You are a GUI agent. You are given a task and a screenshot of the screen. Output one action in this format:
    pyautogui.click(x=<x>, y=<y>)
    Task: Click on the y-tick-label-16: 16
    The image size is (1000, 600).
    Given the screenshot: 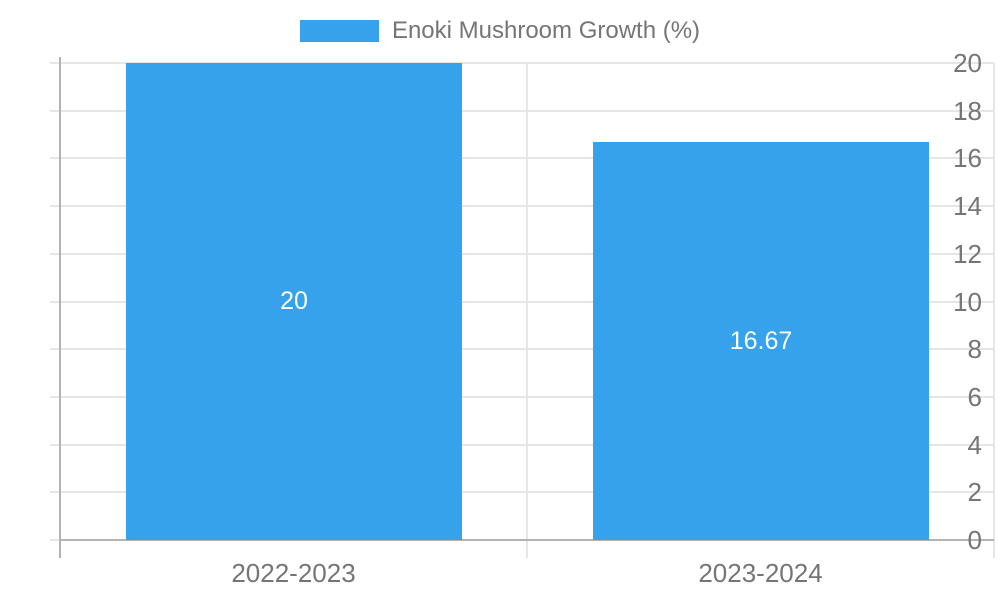 What is the action you would take?
    pyautogui.click(x=967, y=158)
    